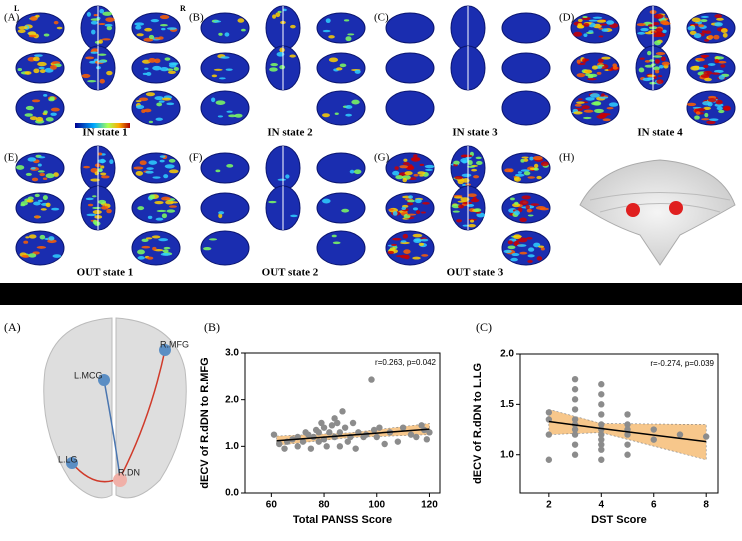 This screenshot has width=742, height=541. Describe the element at coordinates (475, 273) in the screenshot. I see `state-title: OUT state 3` at that location.